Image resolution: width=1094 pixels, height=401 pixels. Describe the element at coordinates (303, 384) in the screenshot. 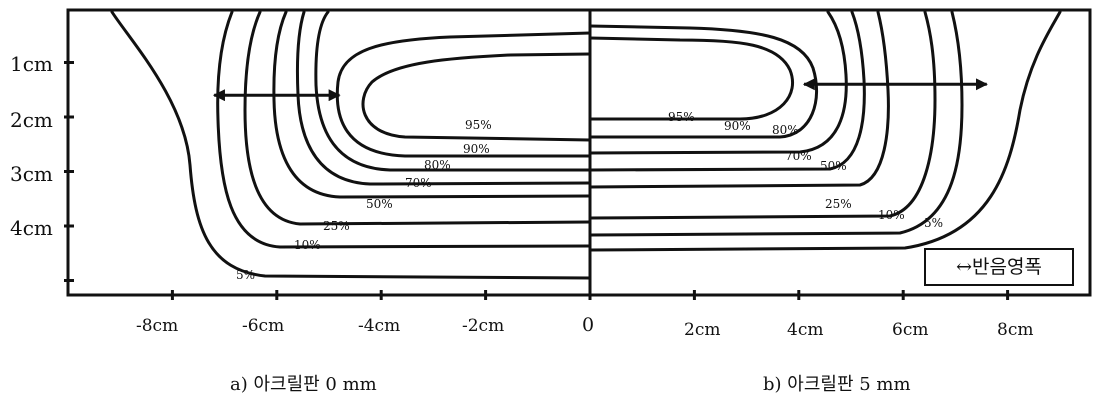

I see `caption-a: a) 아크릴판 0 mm` at that location.